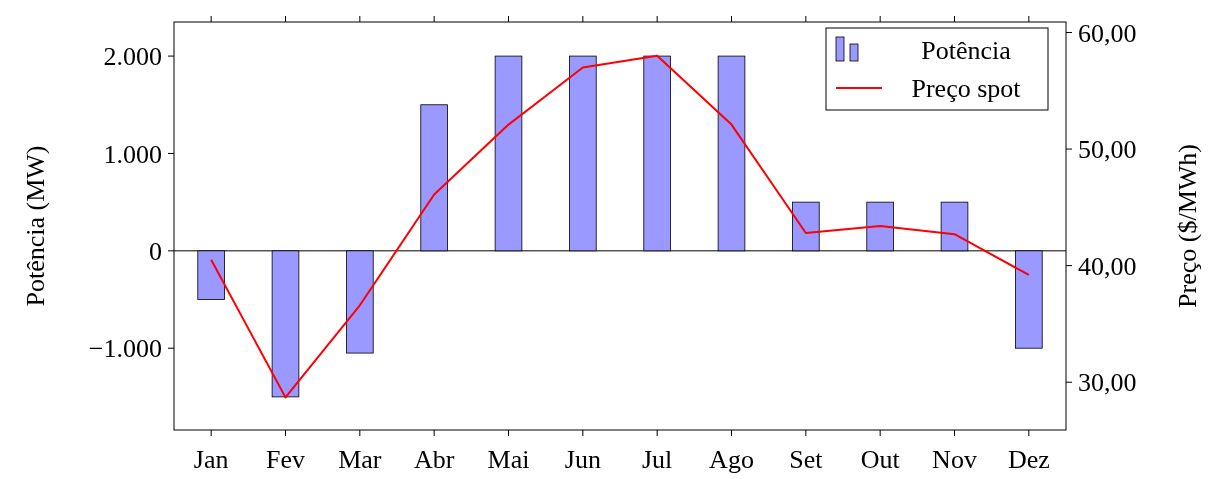 The image size is (1210, 479). I want to click on y2-tick-label: 30,00, so click(1107, 383).